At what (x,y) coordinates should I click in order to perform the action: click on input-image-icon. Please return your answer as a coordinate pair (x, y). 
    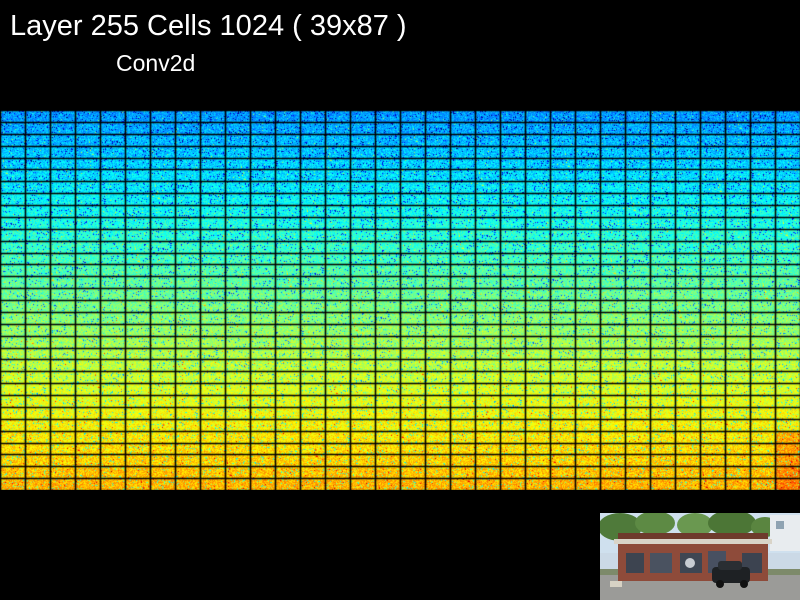
    Looking at the image, I should click on (700, 556).